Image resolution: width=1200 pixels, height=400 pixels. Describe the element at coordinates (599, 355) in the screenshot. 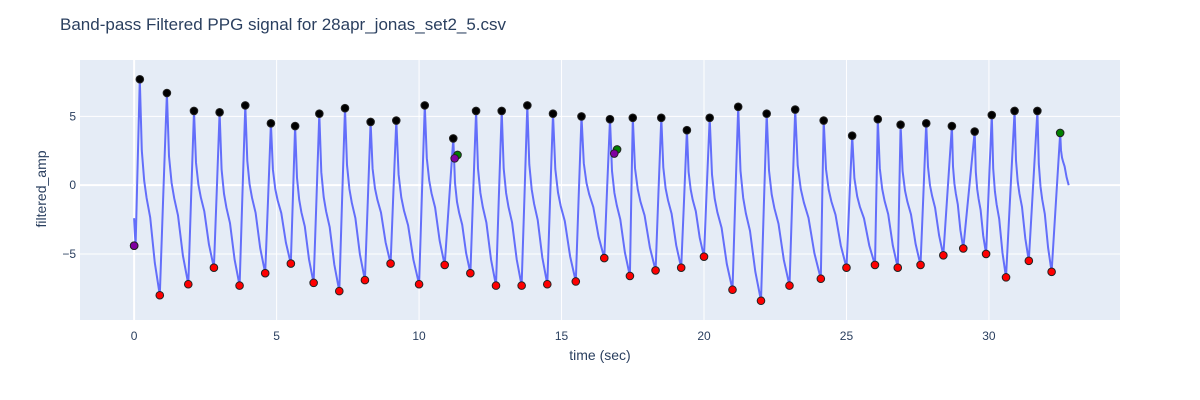

I see `x-axis-title: time (sec)` at that location.